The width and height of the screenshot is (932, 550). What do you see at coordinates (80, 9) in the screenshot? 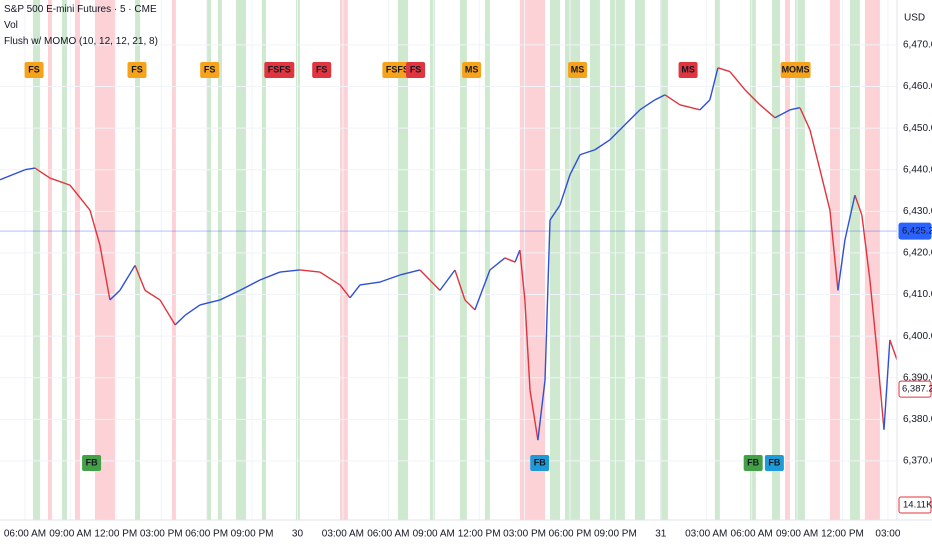
I see `chart-title: S&P 500 E-mini Futures · 5 · CME` at bounding box center [80, 9].